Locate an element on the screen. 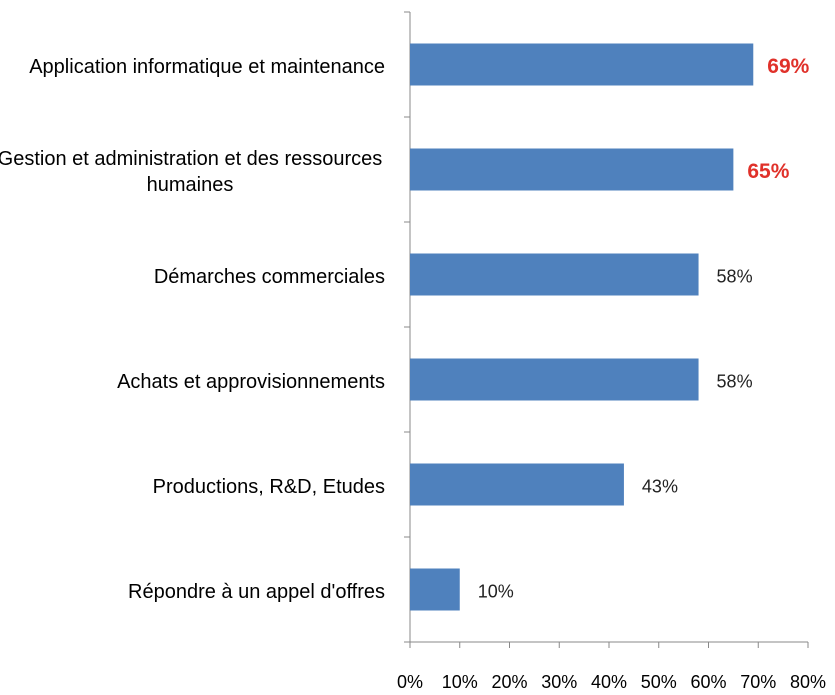 This screenshot has width=835, height=695. category-label-box: Démarches commerciales is located at coordinates (192, 277).